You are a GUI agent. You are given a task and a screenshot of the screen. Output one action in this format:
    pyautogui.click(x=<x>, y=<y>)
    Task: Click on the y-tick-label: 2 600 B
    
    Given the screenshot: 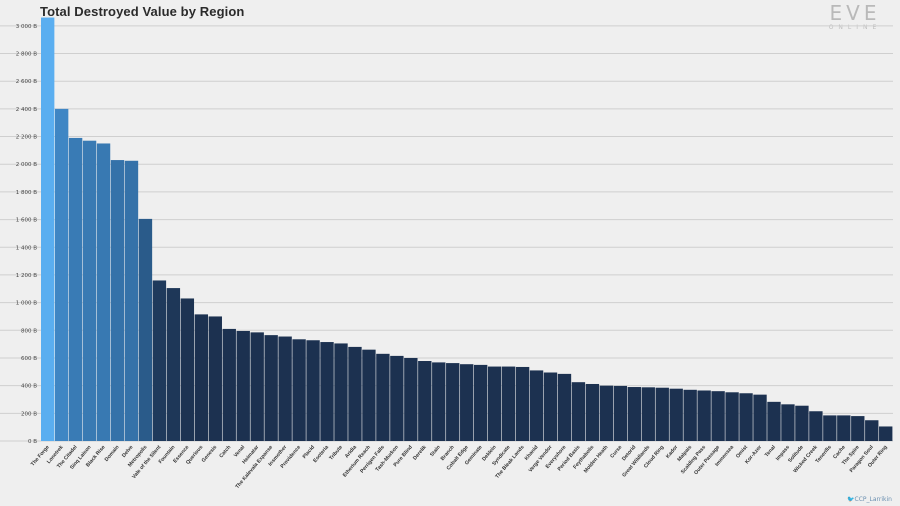 What is the action you would take?
    pyautogui.click(x=26, y=82)
    